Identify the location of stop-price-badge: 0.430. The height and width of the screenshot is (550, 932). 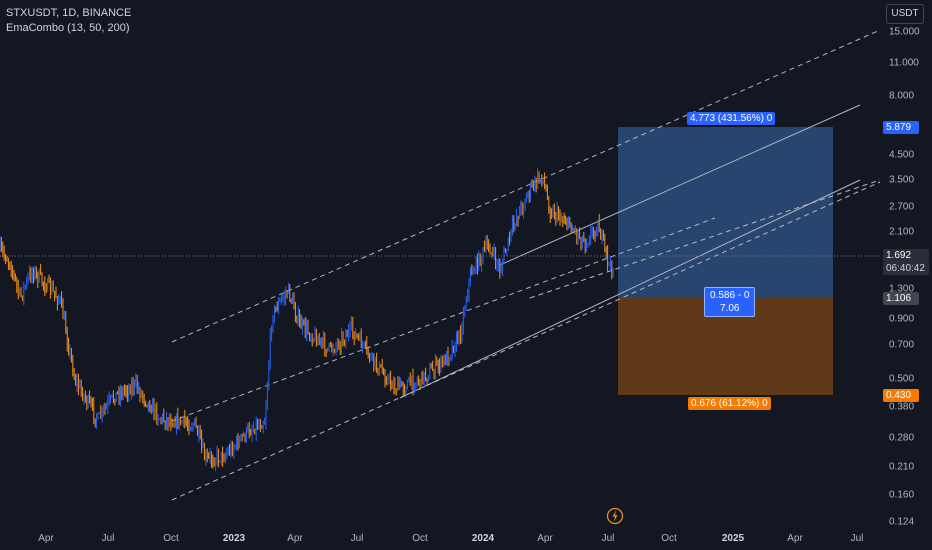
(901, 395).